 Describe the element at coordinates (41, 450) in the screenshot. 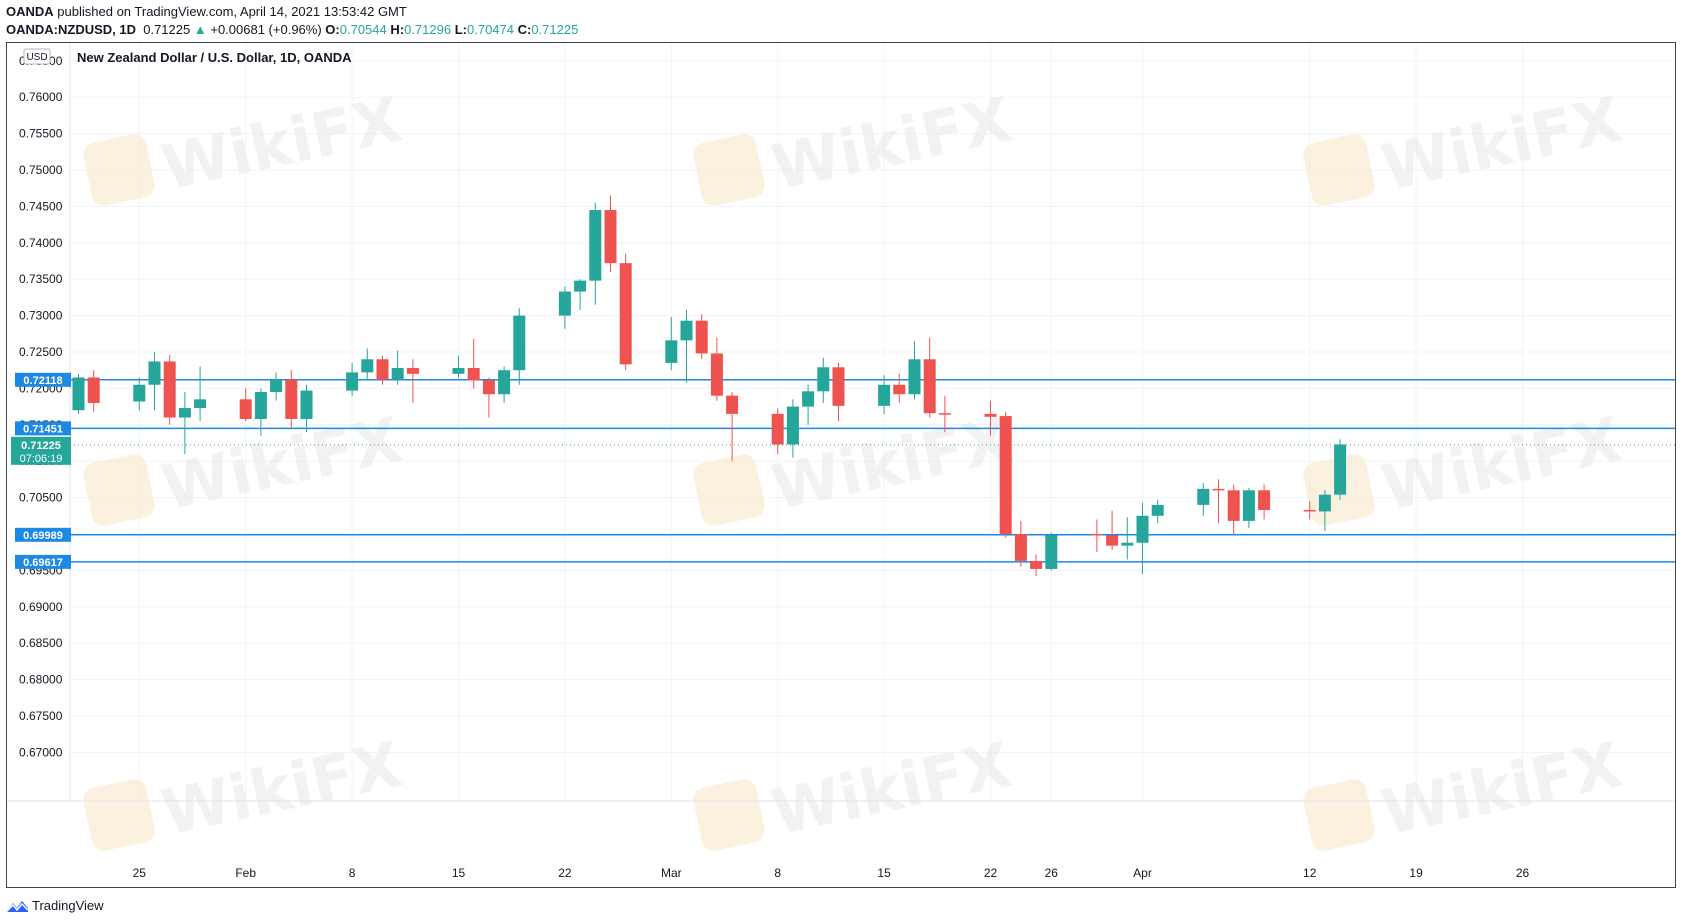

I see `last-price-tag` at that location.